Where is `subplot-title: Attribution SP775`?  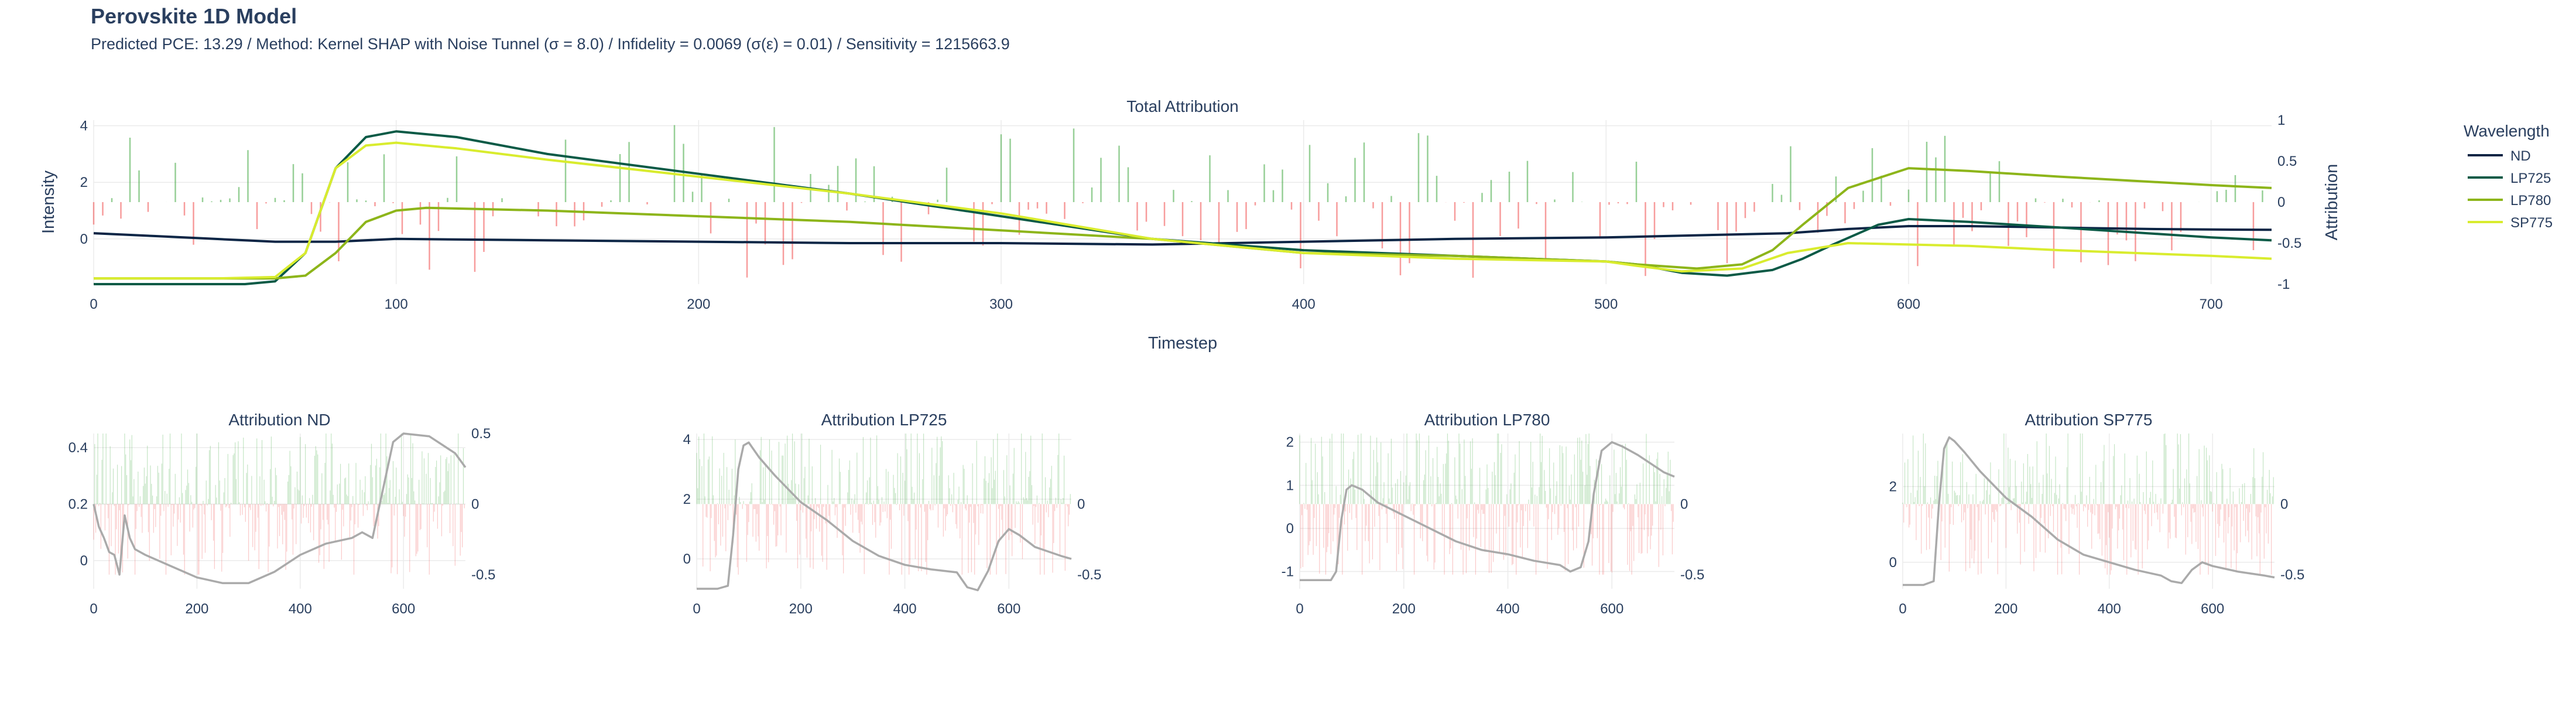 subplot-title: Attribution SP775 is located at coordinates (2089, 420).